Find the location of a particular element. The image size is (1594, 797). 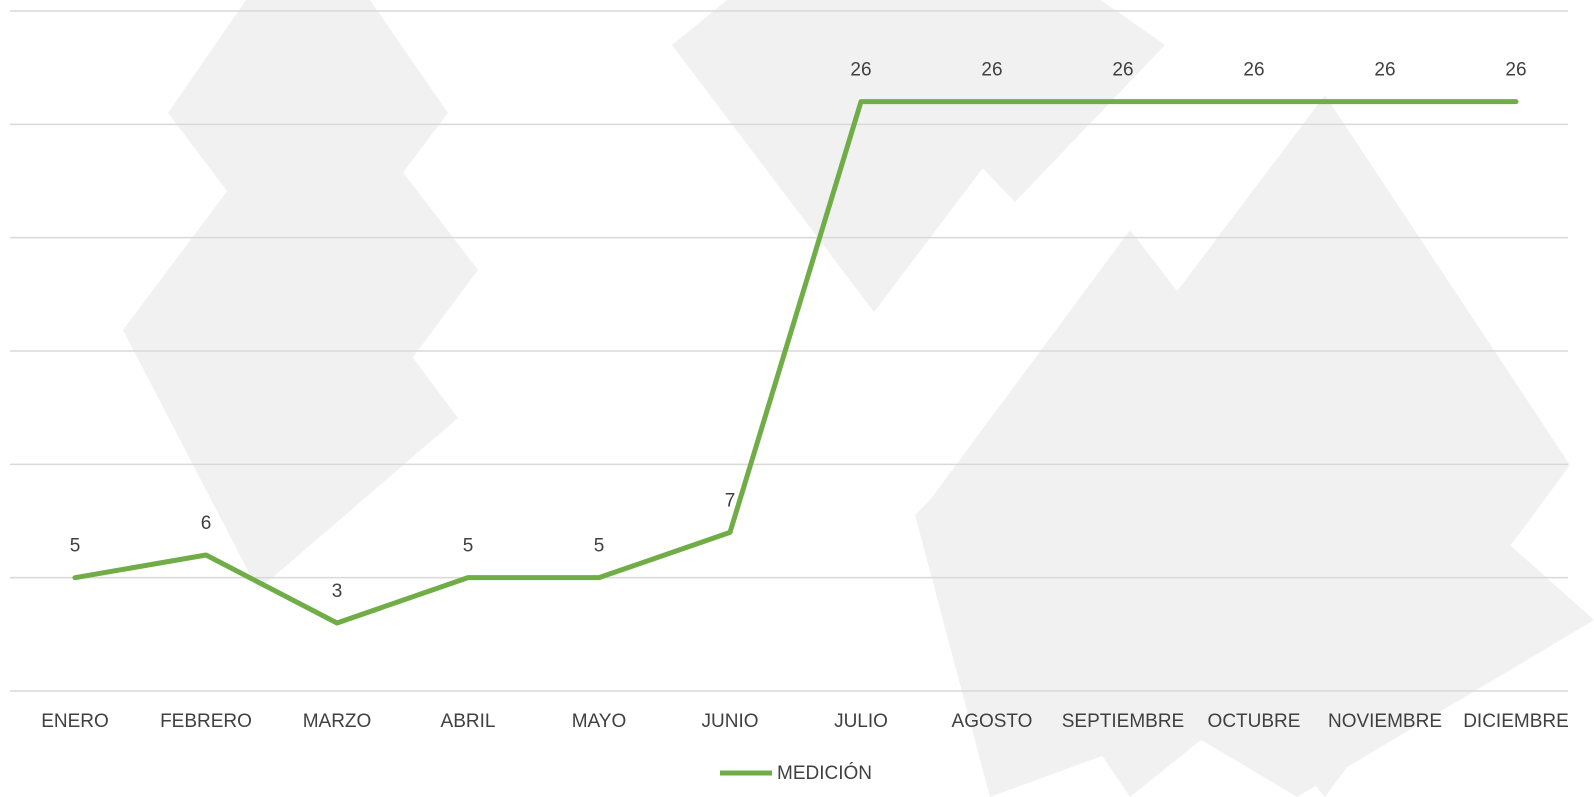

x-tick-label: ABRIL is located at coordinates (468, 721).